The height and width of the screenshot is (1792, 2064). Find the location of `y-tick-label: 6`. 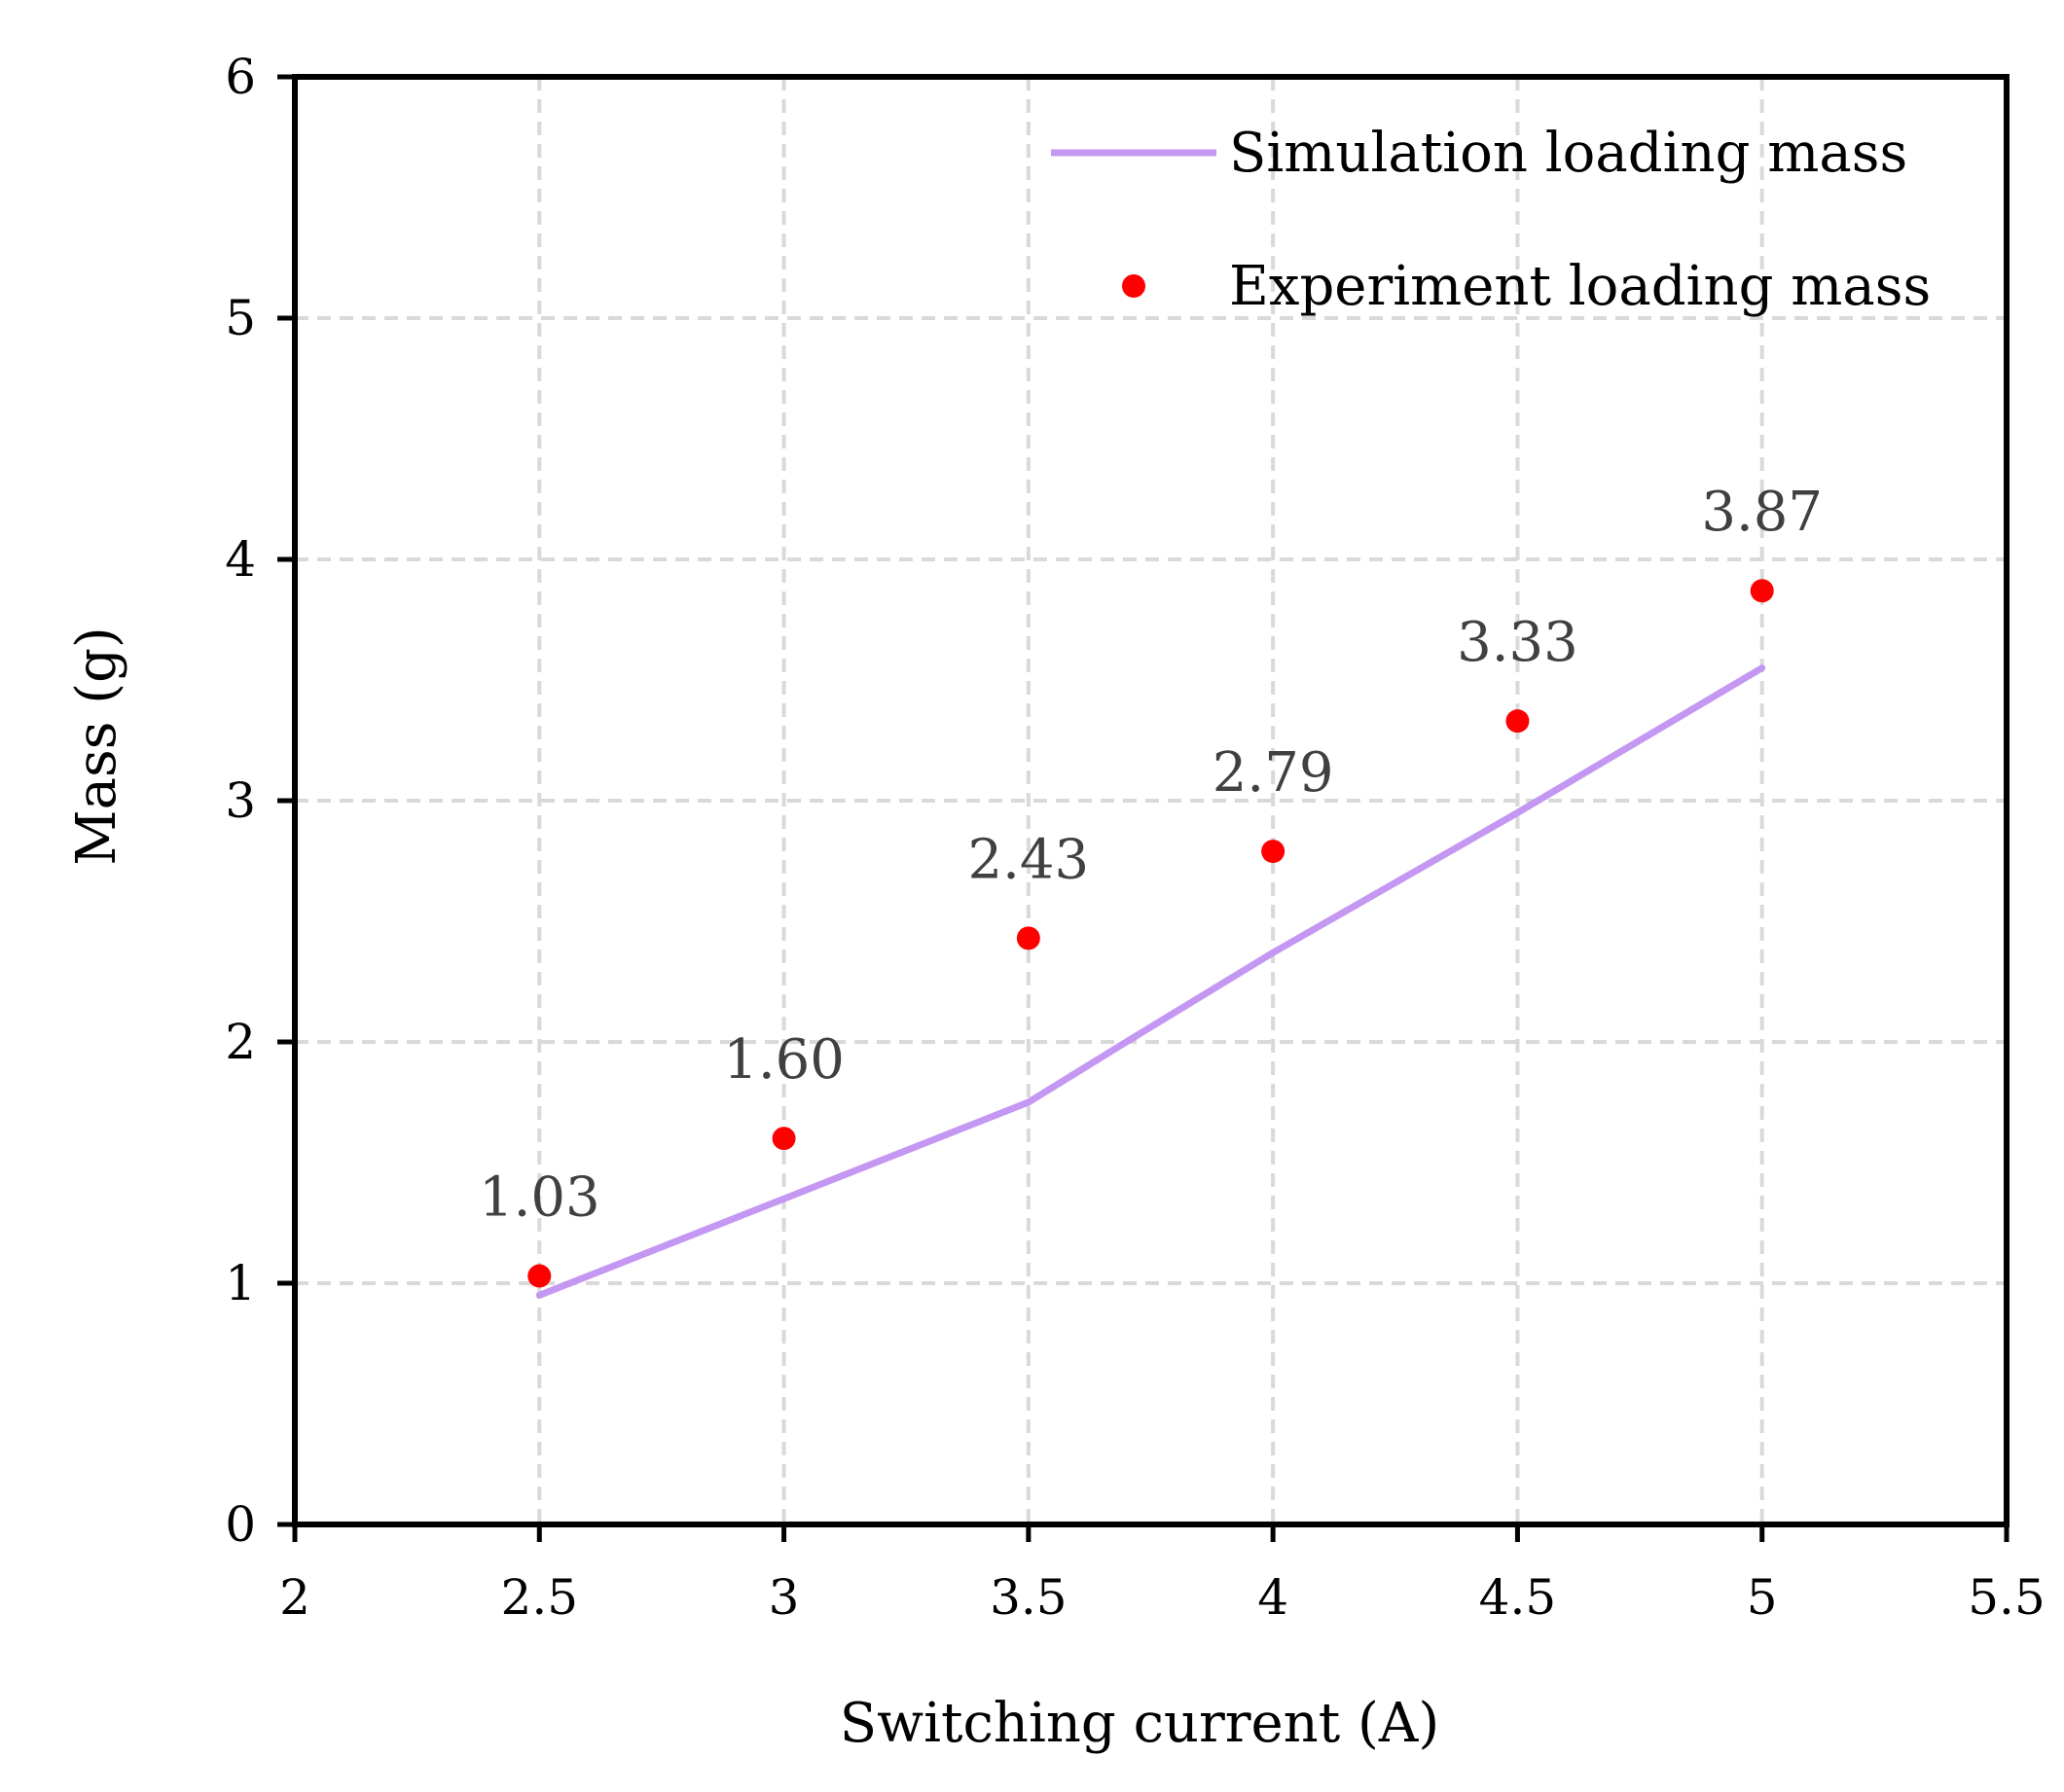

y-tick-label: 6 is located at coordinates (240, 77).